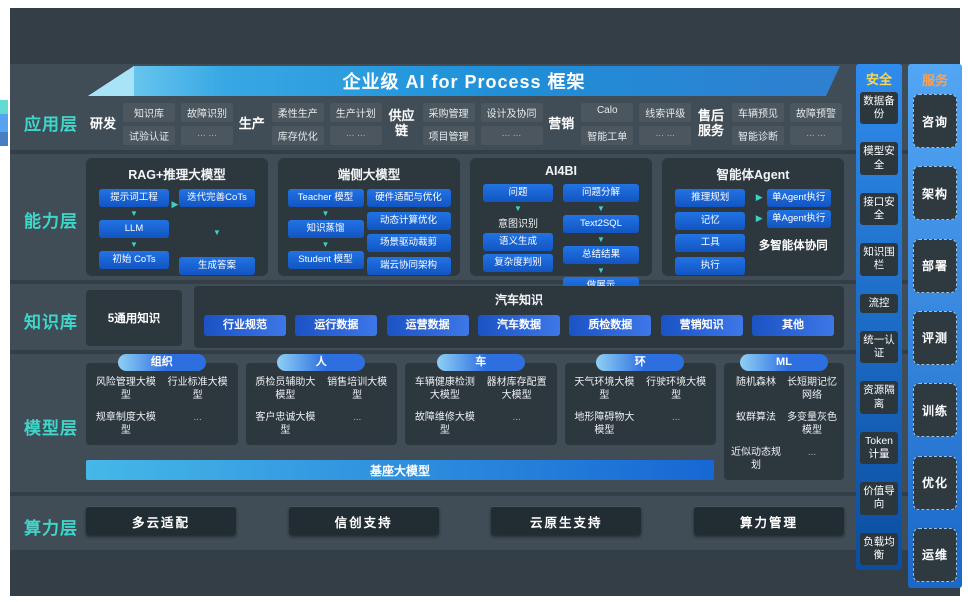 This screenshot has height=602, width=968. I want to click on compute-button: 算力管理, so click(768, 520).